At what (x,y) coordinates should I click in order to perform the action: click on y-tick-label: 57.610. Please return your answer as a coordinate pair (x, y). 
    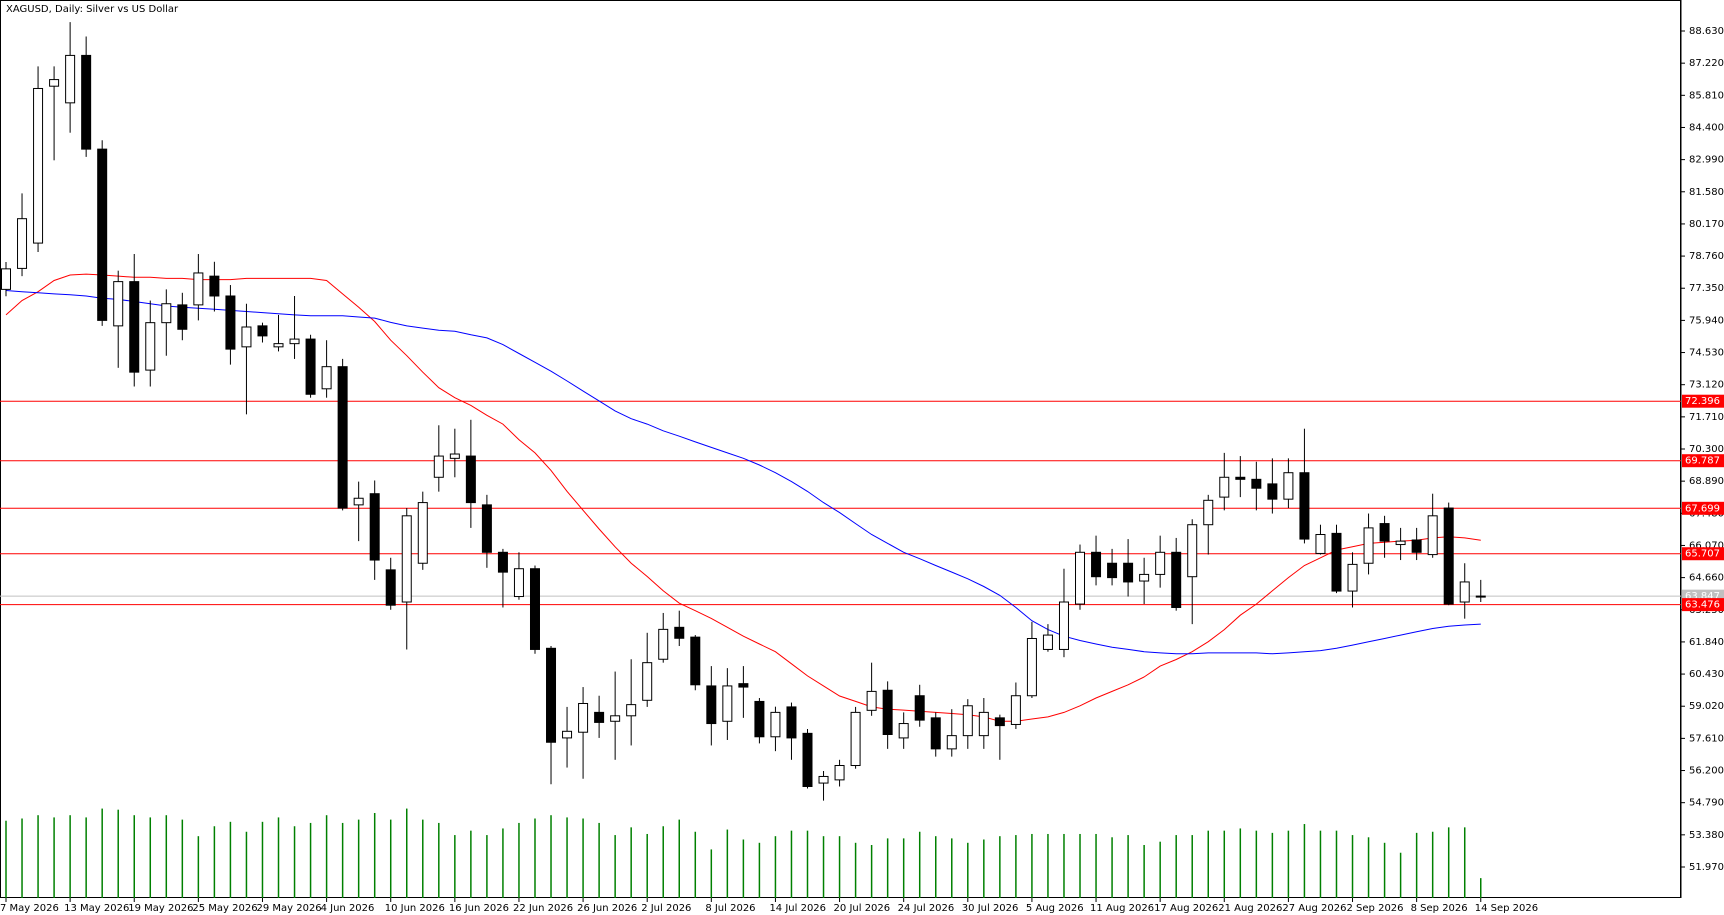
    Looking at the image, I should click on (1706, 738).